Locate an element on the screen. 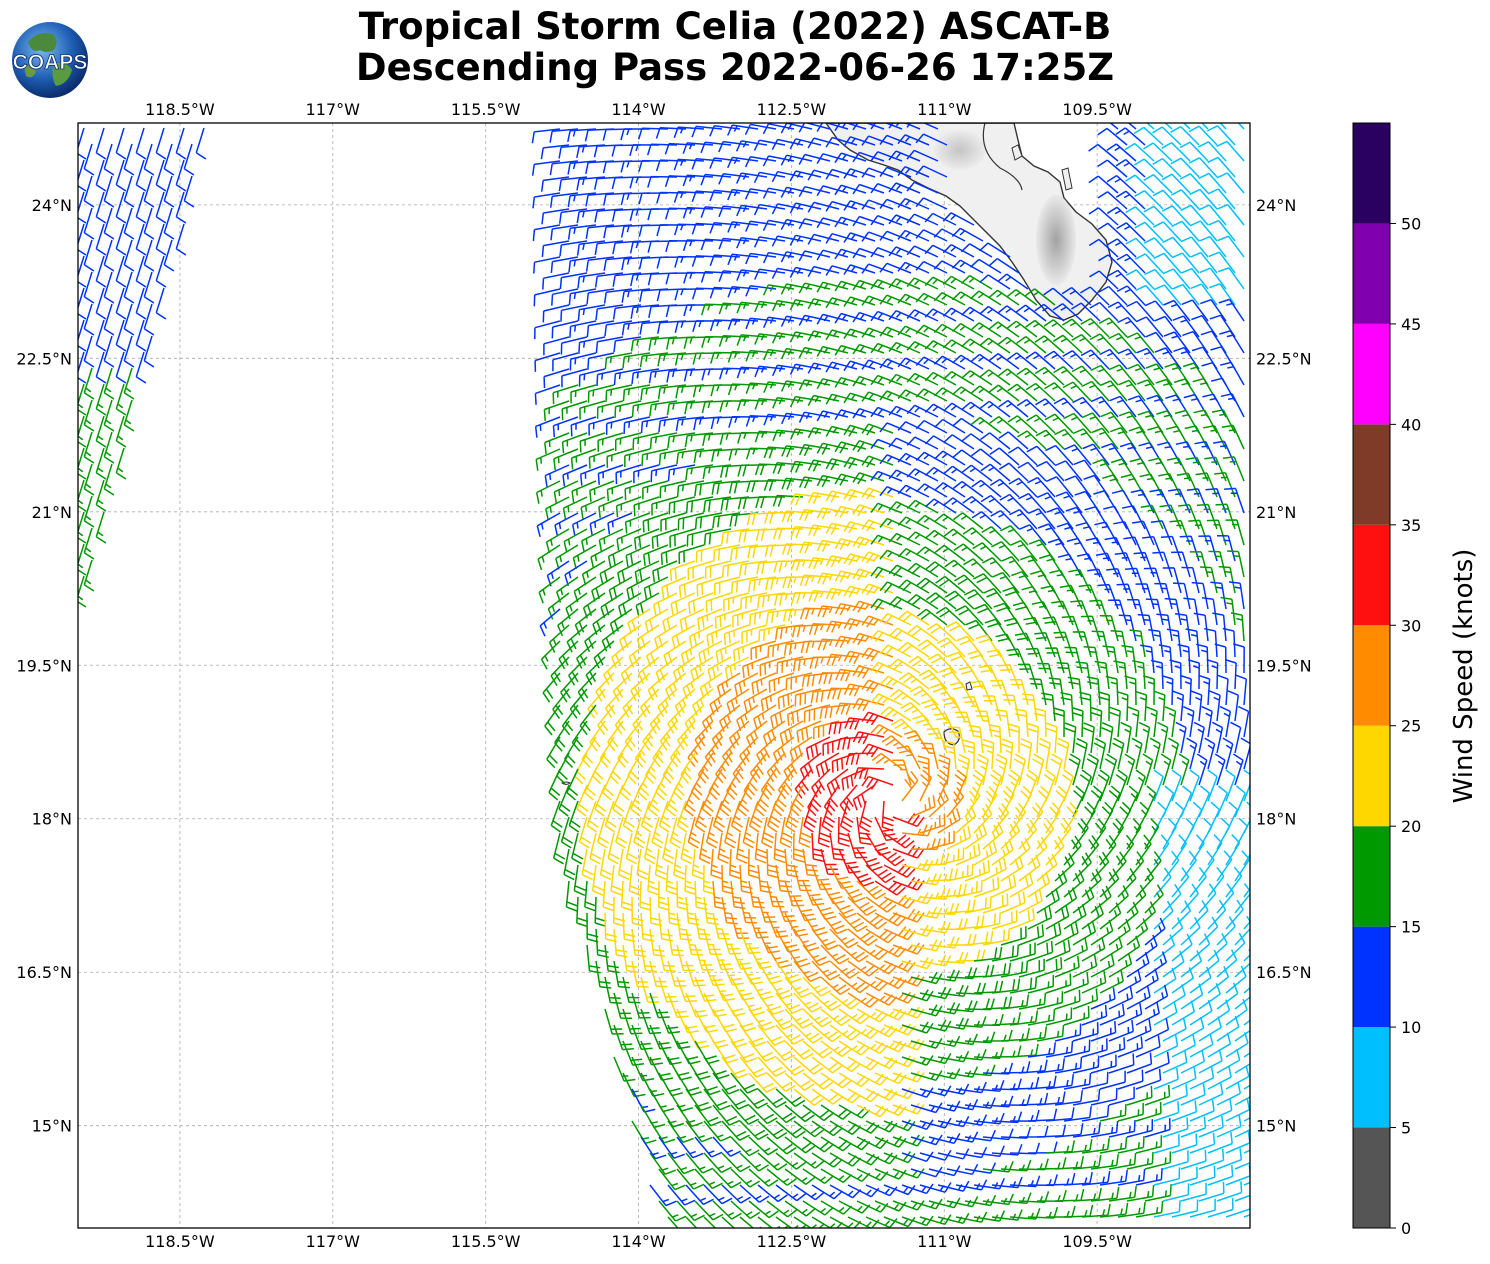 The width and height of the screenshot is (1490, 1264). lat-tick-label-left: 19.5°N is located at coordinates (44, 665).